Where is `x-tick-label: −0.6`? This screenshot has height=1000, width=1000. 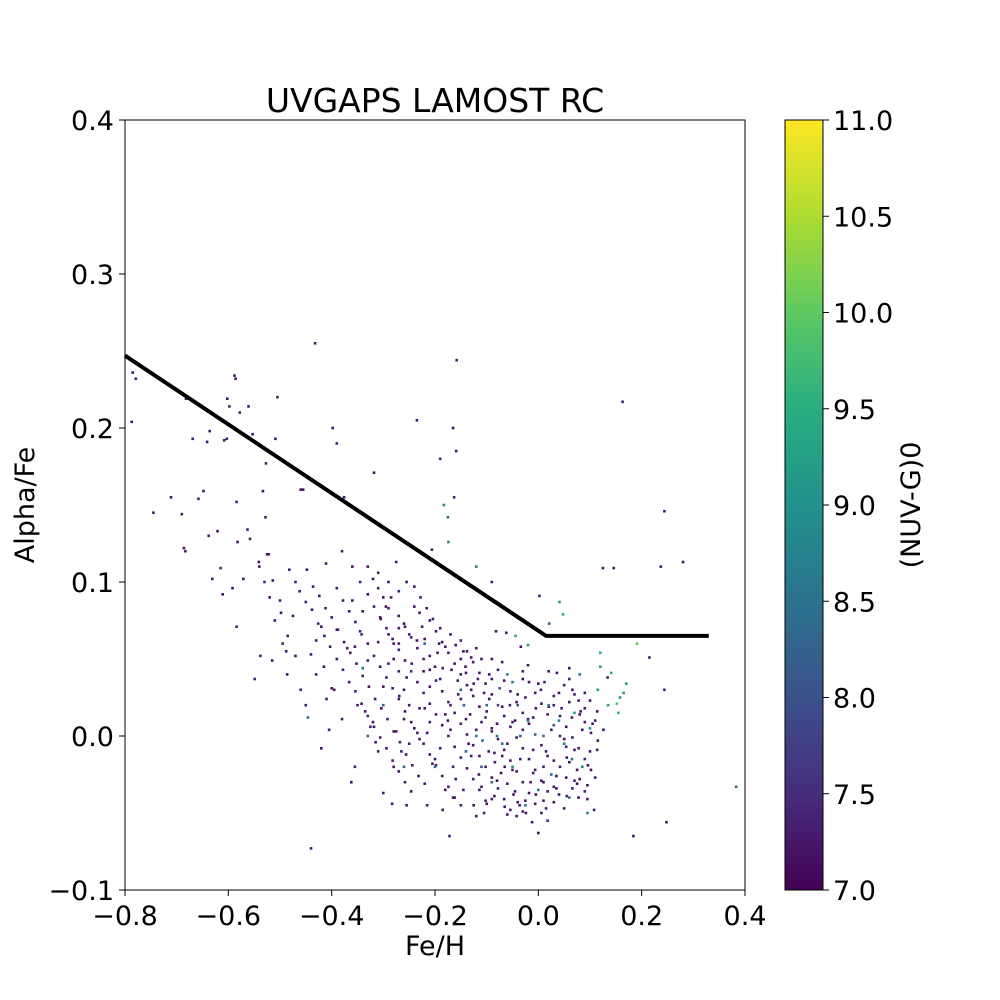
x-tick-label: −0.6 is located at coordinates (229, 916).